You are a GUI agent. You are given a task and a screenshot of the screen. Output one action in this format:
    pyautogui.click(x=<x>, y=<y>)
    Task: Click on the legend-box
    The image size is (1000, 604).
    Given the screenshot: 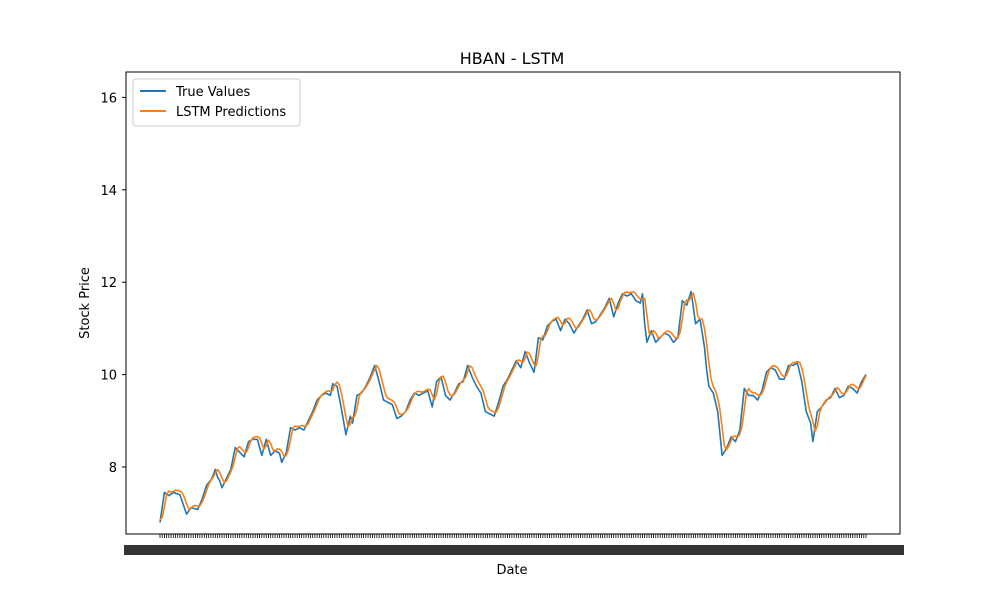 What is the action you would take?
    pyautogui.click(x=216, y=102)
    